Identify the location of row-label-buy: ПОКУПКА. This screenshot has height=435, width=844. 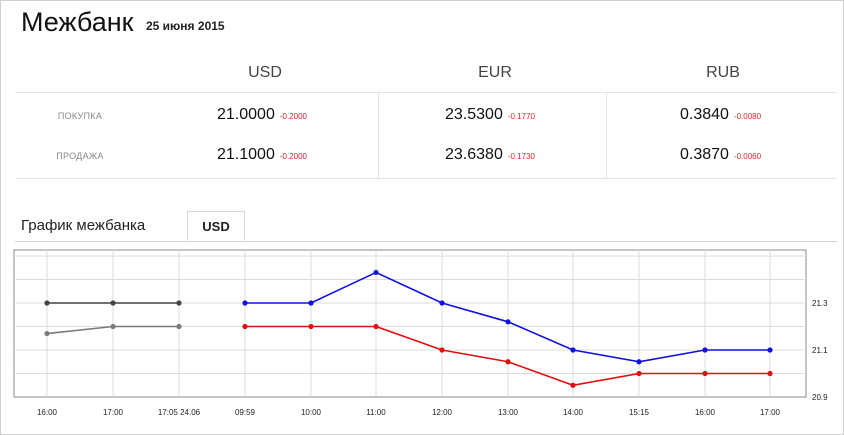
(80, 116).